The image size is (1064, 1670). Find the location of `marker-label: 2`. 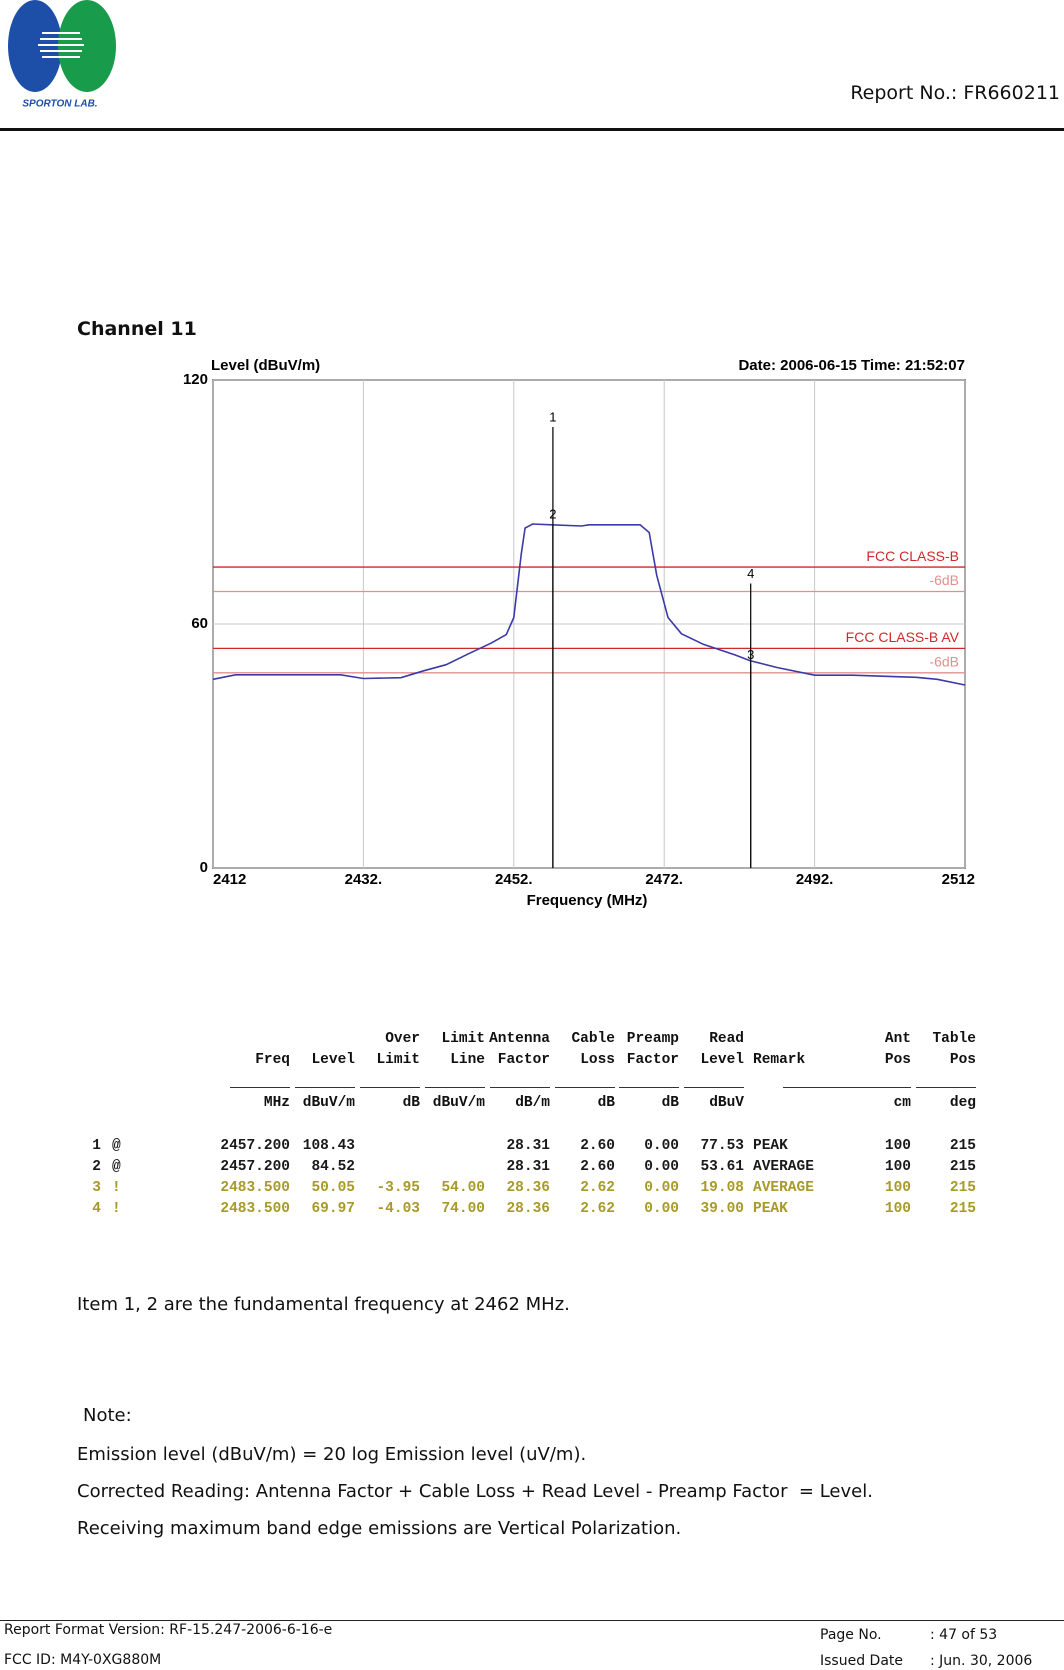

marker-label: 2 is located at coordinates (552, 514).